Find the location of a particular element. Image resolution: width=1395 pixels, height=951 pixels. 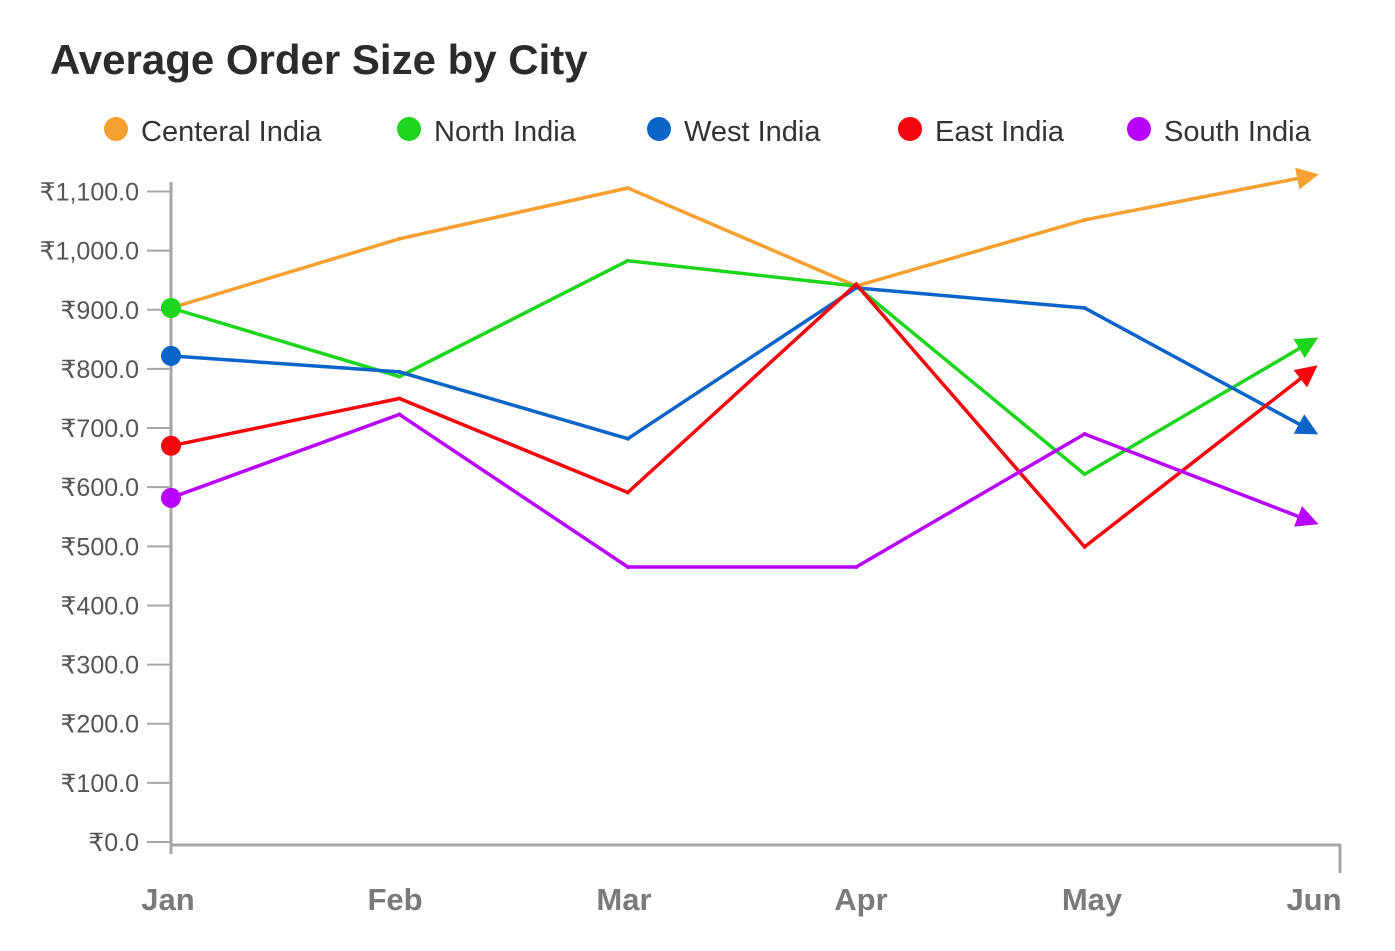

data-point-west-india-jun is located at coordinates (1306, 424).